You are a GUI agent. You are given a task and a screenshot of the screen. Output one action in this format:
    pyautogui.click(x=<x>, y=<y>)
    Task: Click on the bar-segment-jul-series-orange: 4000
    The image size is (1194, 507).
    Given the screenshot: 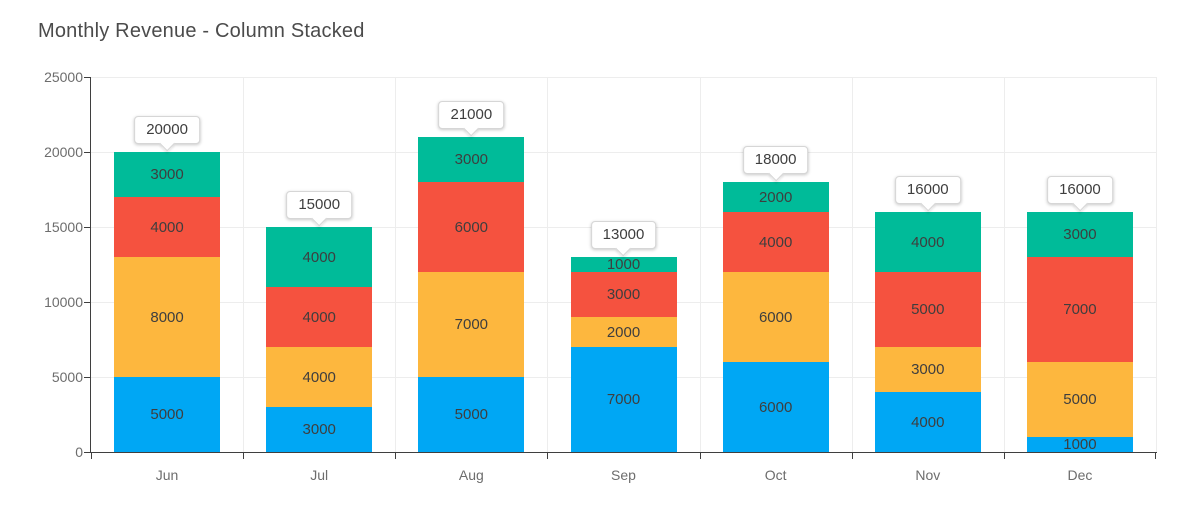 What is the action you would take?
    pyautogui.click(x=319, y=377)
    